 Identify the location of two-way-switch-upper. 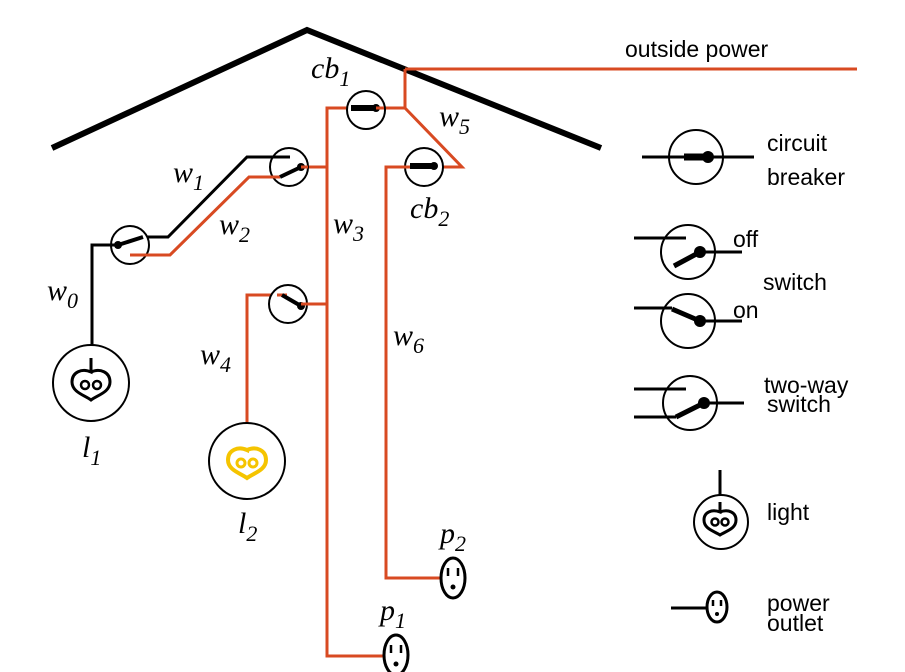
(289, 167).